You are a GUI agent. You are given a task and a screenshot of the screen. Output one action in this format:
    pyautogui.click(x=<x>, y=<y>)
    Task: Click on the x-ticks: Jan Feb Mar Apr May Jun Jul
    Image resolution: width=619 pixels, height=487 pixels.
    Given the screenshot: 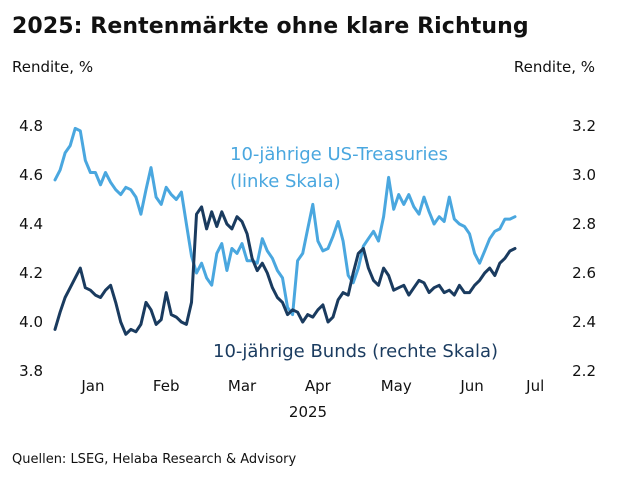 What is the action you would take?
    pyautogui.click(x=312, y=386)
    